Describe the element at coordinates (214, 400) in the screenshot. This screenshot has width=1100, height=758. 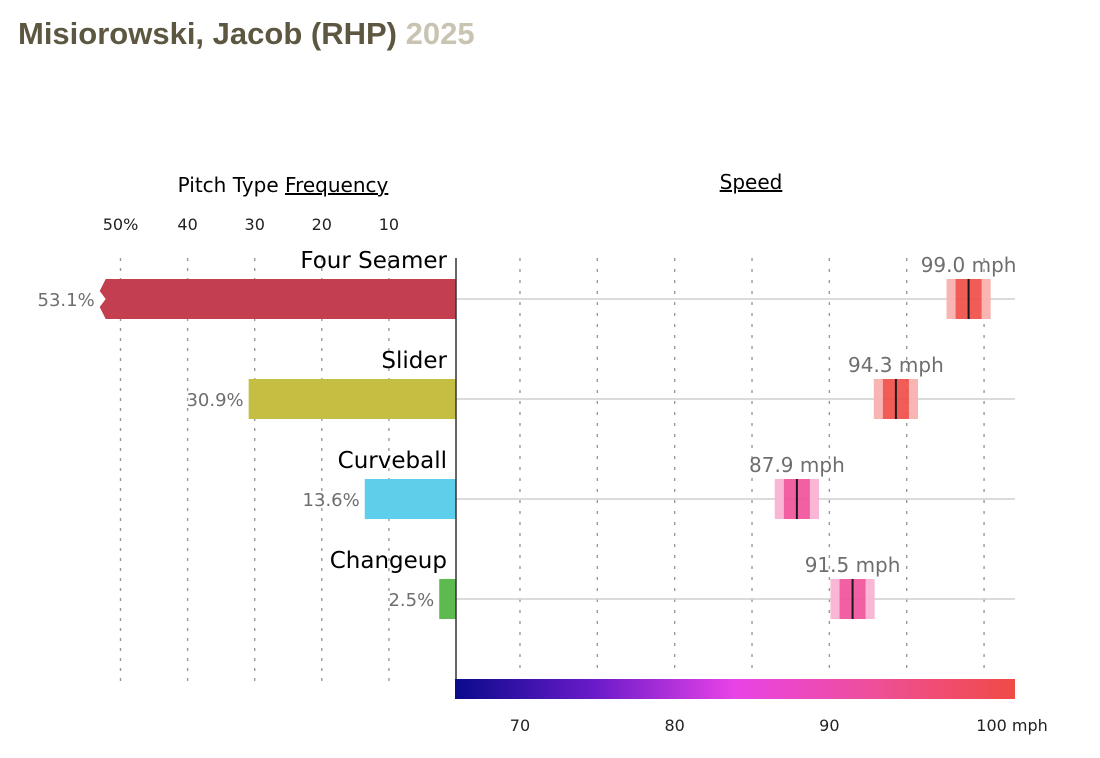
I see `frequency-value-label: 30.9%` at that location.